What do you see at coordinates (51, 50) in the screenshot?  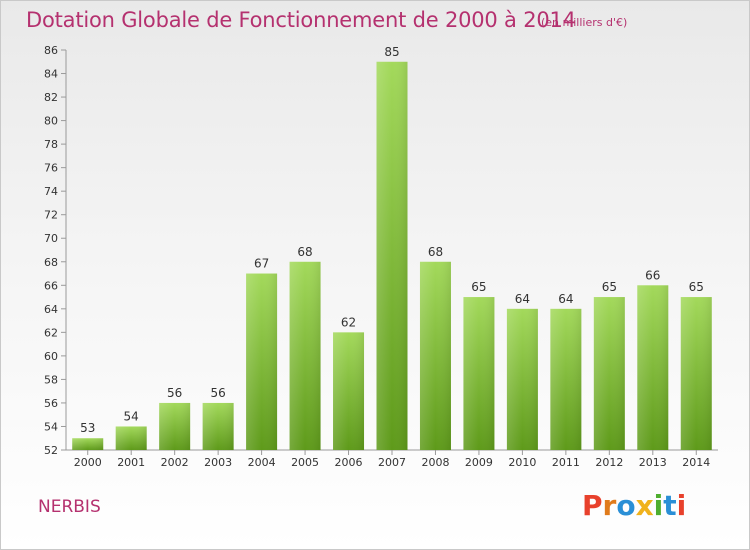 I see `y-tick-label: 86` at bounding box center [51, 50].